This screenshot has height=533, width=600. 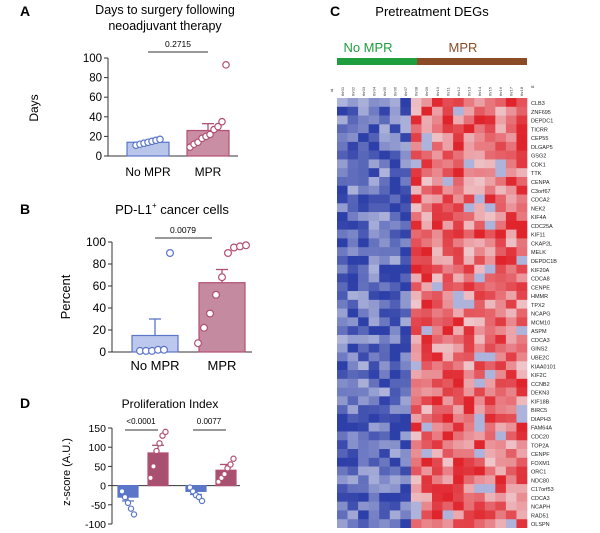 What do you see at coordinates (539, 411) in the screenshot?
I see `heatmap-gene-label: BIRC5` at bounding box center [539, 411].